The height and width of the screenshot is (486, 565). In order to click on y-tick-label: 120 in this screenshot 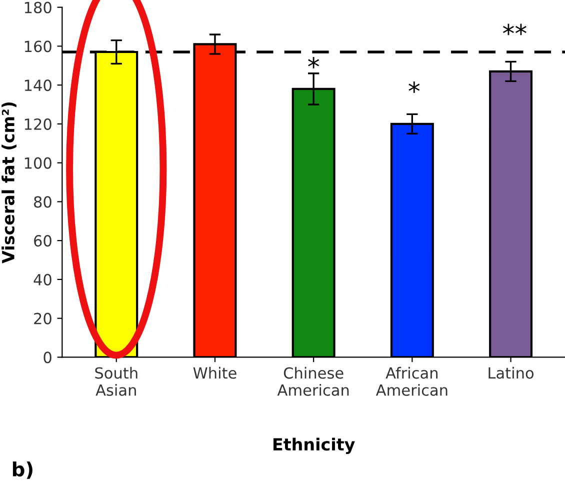, I will do `click(38, 124)`.